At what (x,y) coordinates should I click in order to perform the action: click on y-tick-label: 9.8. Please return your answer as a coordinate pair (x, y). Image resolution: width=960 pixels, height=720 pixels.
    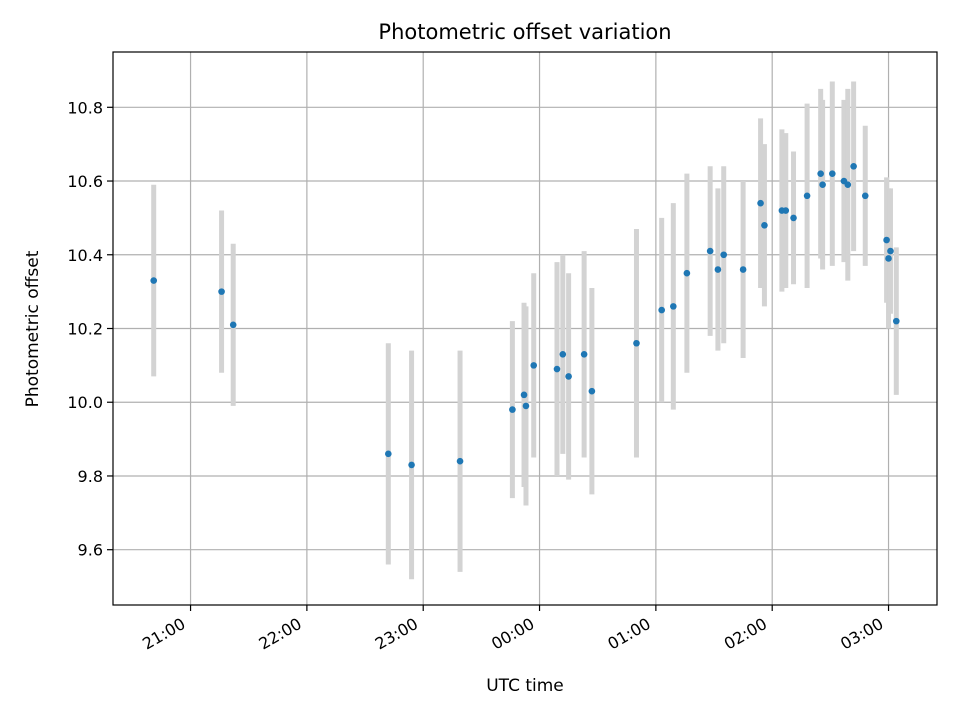
    Looking at the image, I should click on (90, 476).